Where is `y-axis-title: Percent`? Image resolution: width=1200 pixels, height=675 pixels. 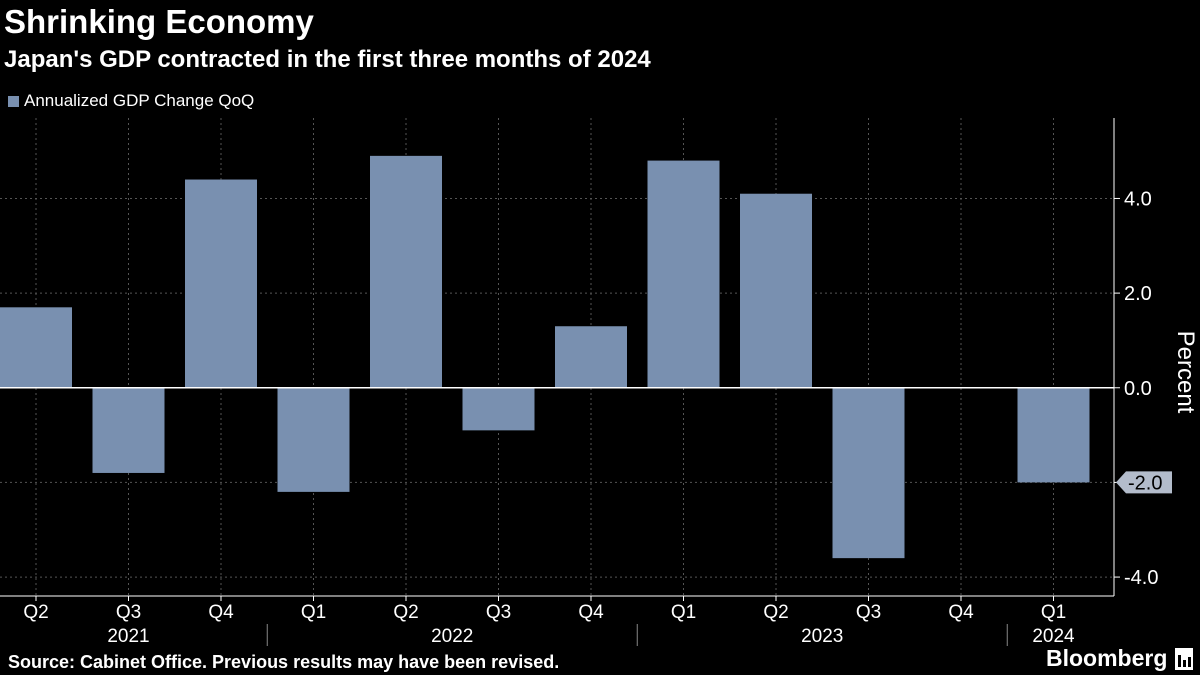 y-axis-title: Percent is located at coordinates (1185, 372).